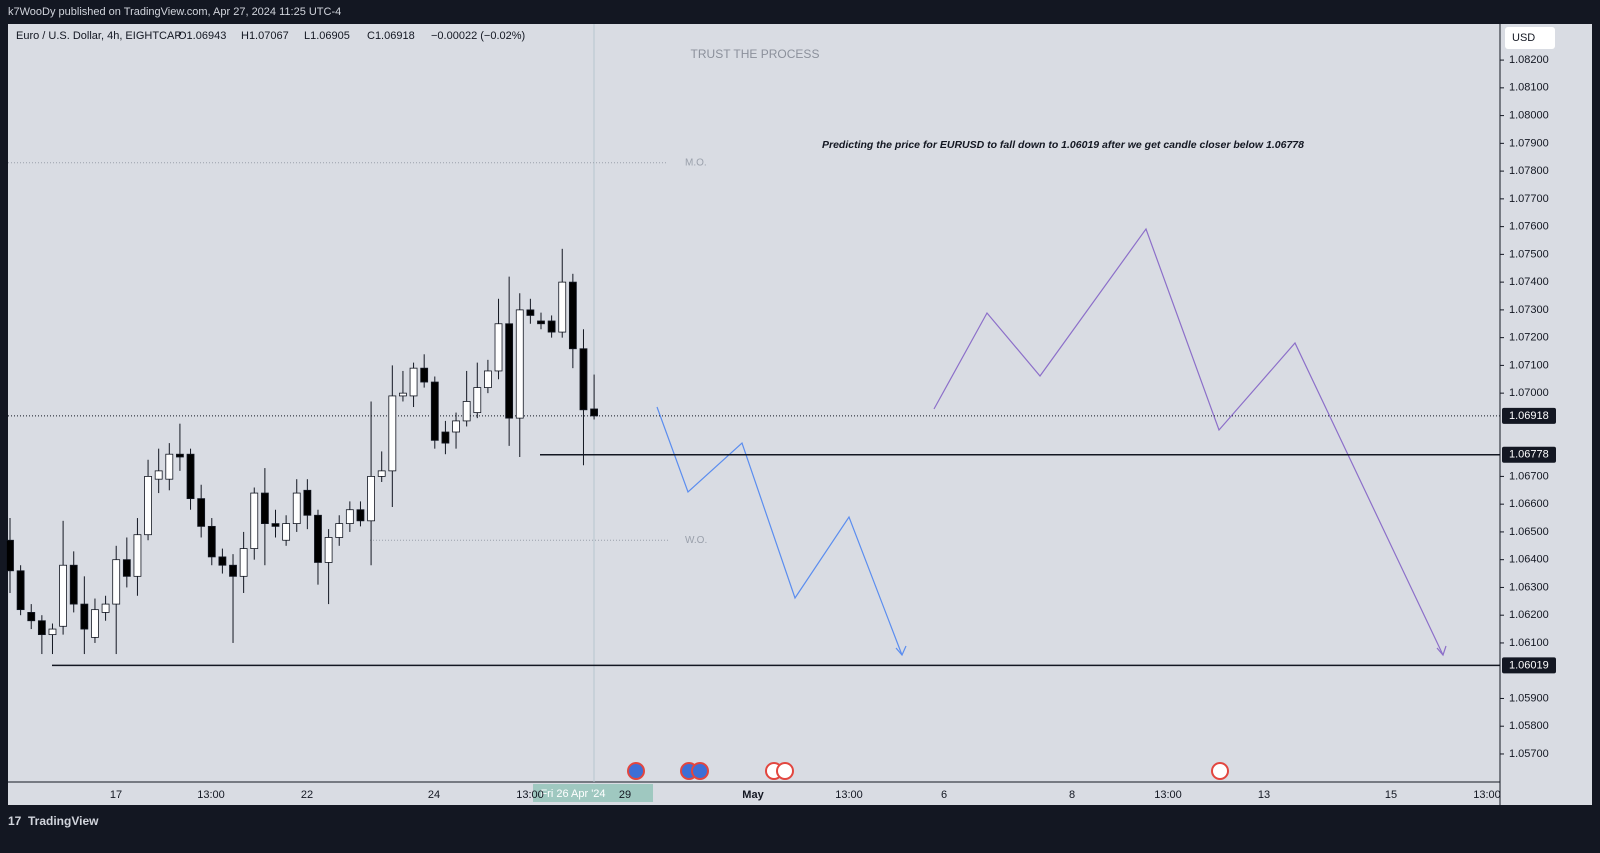 The height and width of the screenshot is (853, 1600). Describe the element at coordinates (1529, 698) in the screenshot. I see `y-tick-label: 1.05900` at that location.